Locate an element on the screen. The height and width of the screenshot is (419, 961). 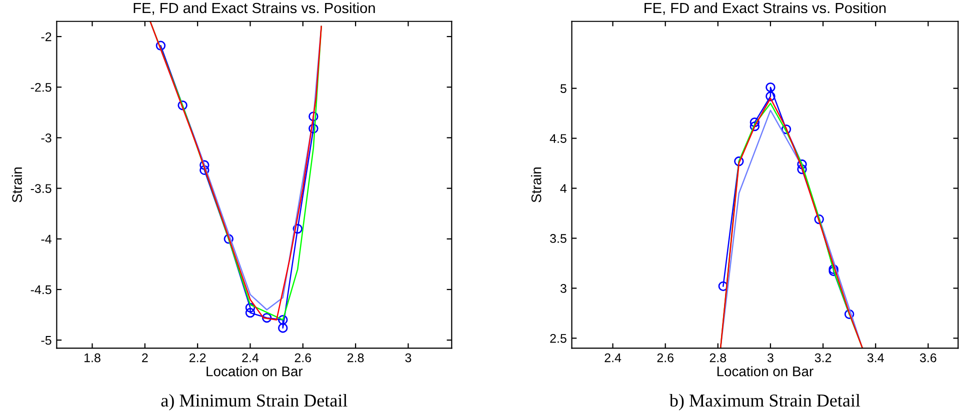
y-tick-label: 5 is located at coordinates (563, 88).